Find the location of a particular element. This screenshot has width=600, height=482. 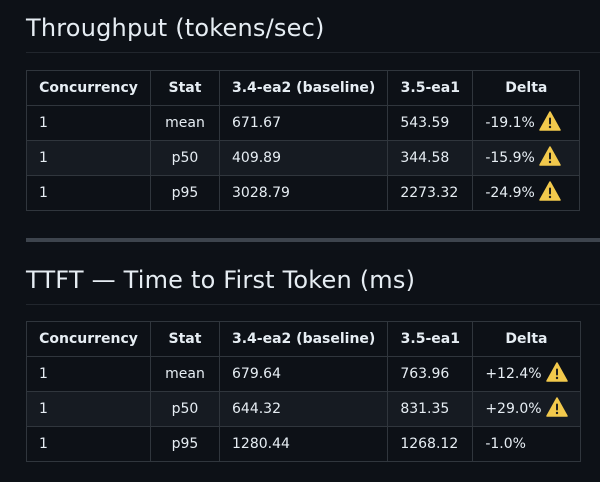

delta-cell: -19.1% is located at coordinates (526, 123).